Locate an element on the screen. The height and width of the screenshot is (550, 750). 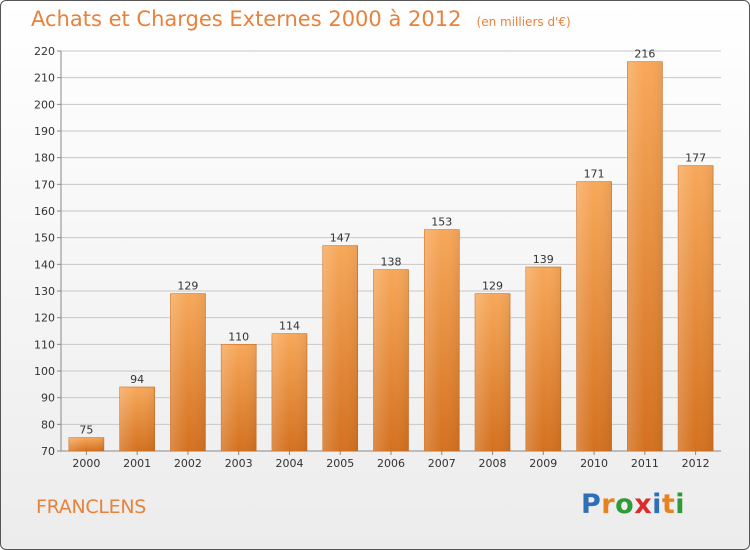
brand-letter: r is located at coordinates (608, 504).